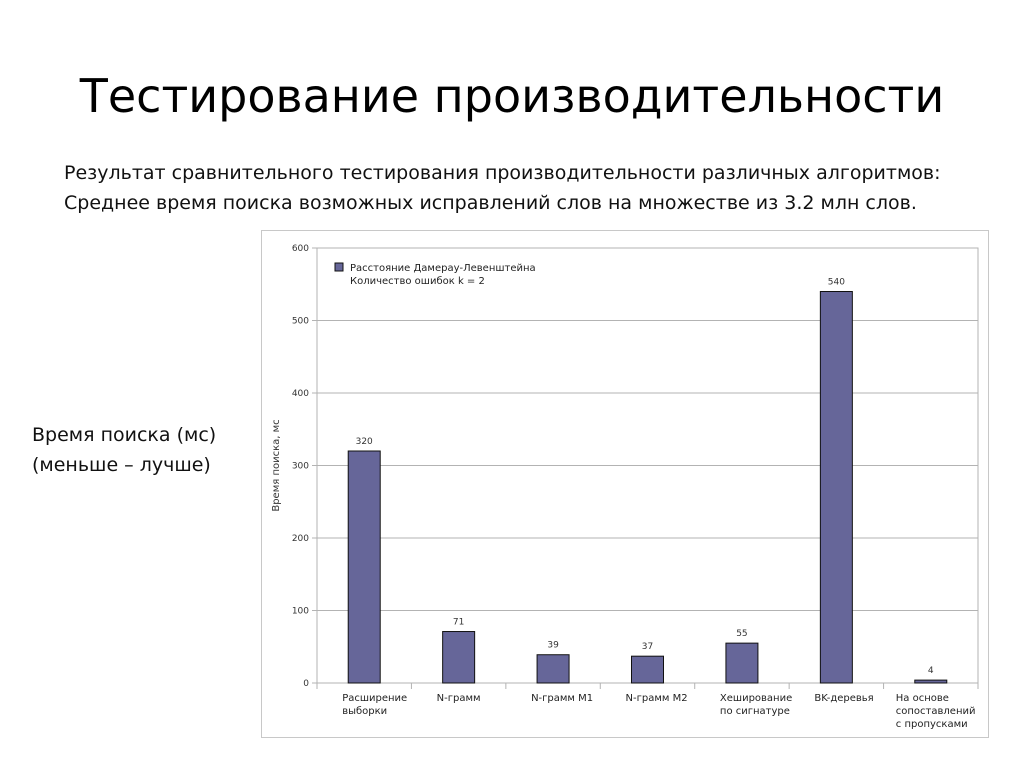  Describe the element at coordinates (936, 711) in the screenshot. I see `x-tick-label: сопоставлений` at that location.